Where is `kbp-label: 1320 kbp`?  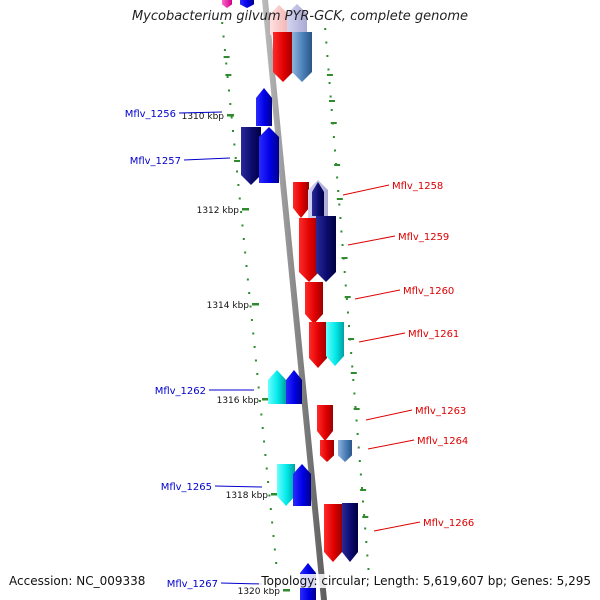 kbp-label: 1320 kbp is located at coordinates (259, 592).